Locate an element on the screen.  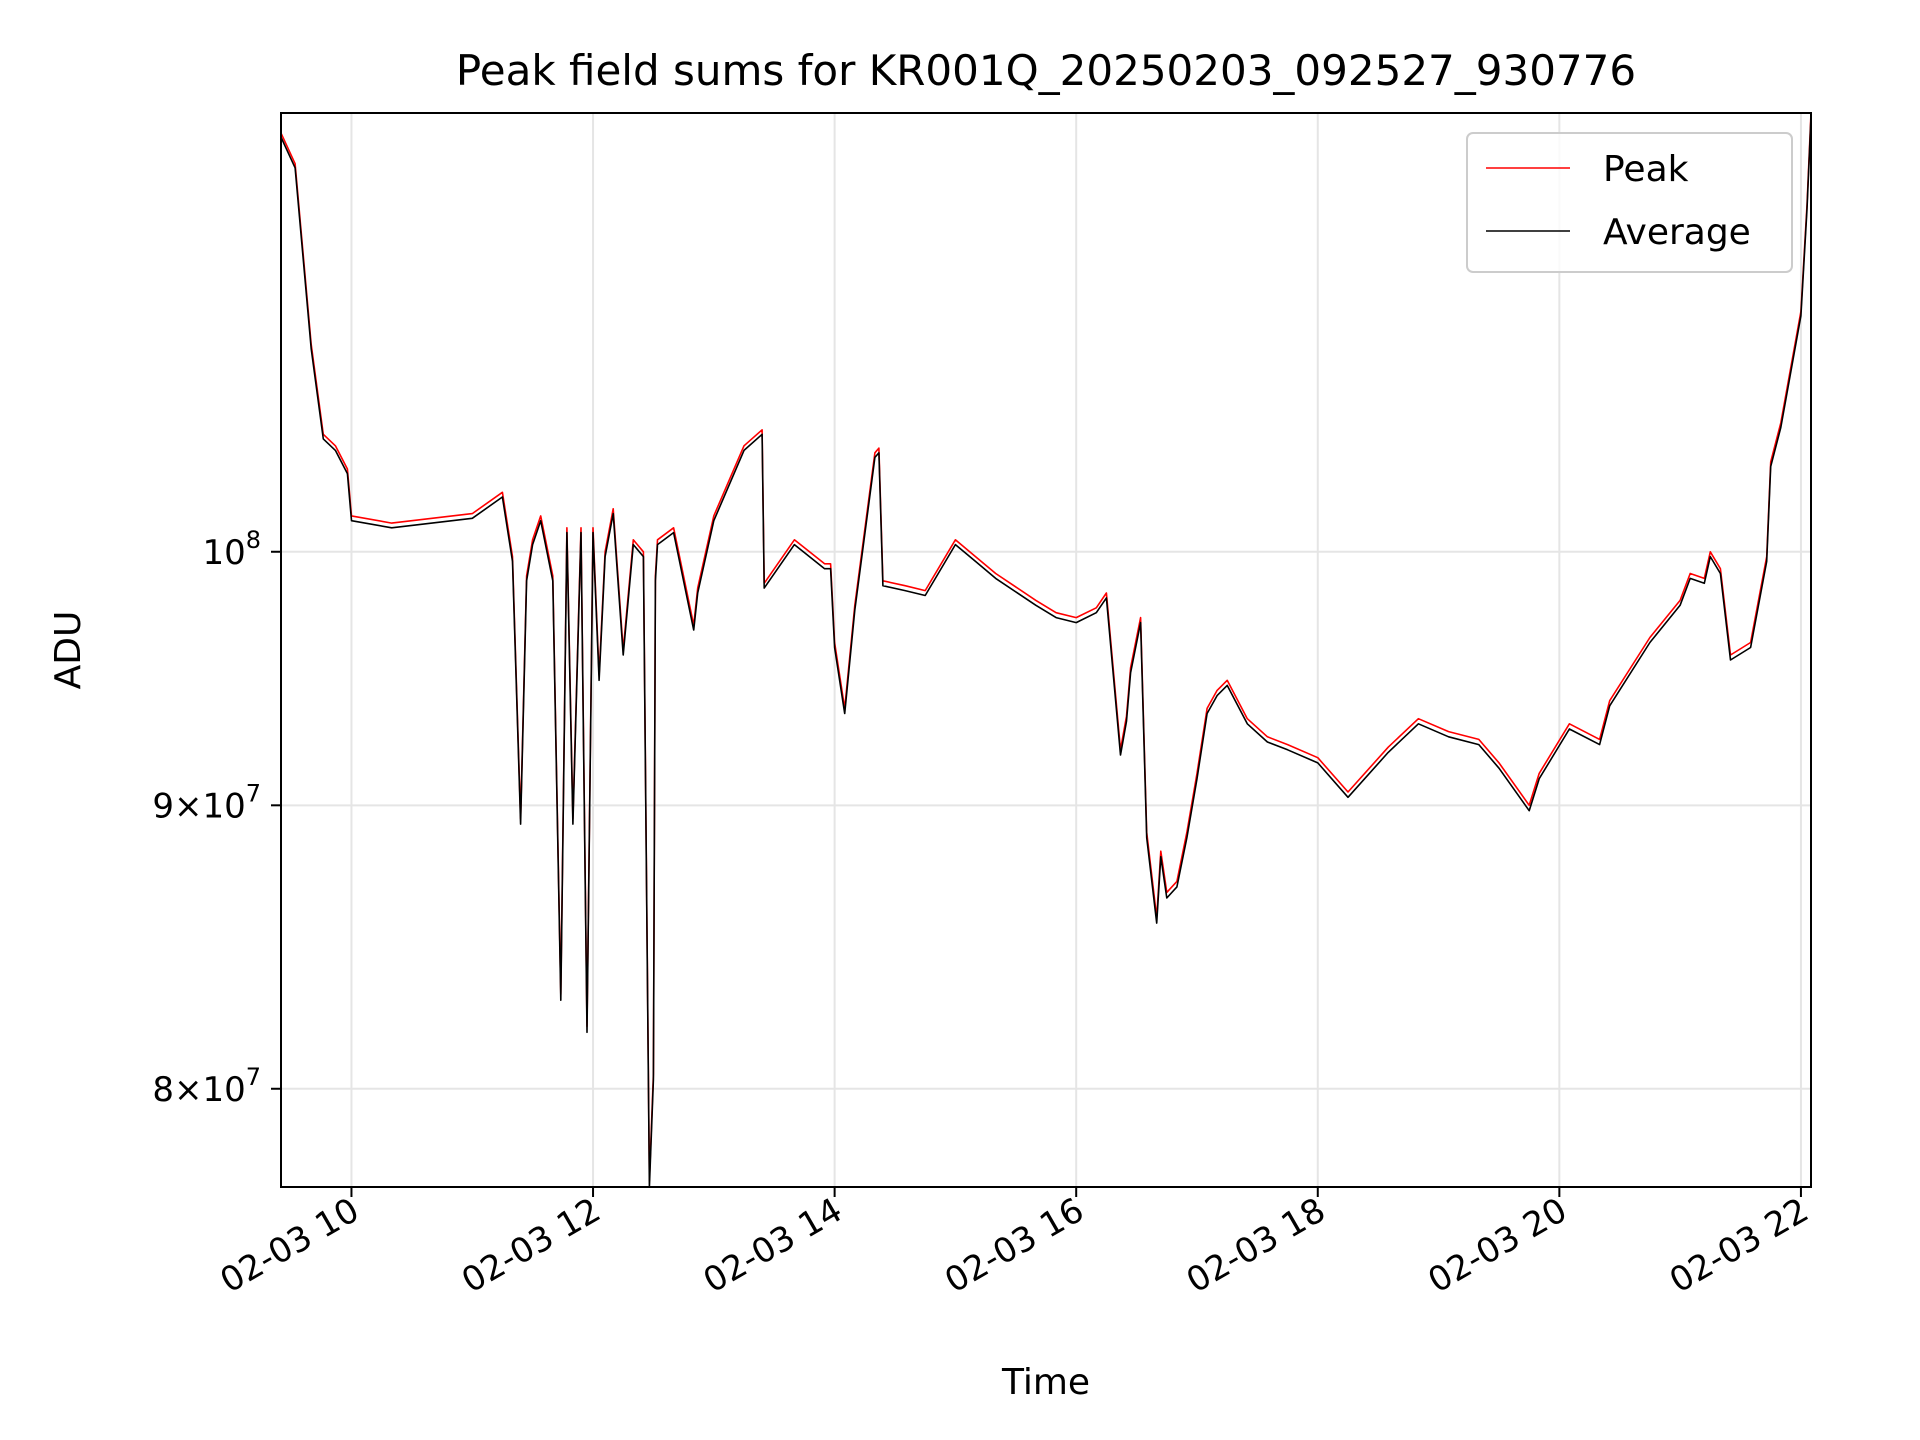
y-axis-ticks: 8×107 9×107 108 is located at coordinates (216, 818).